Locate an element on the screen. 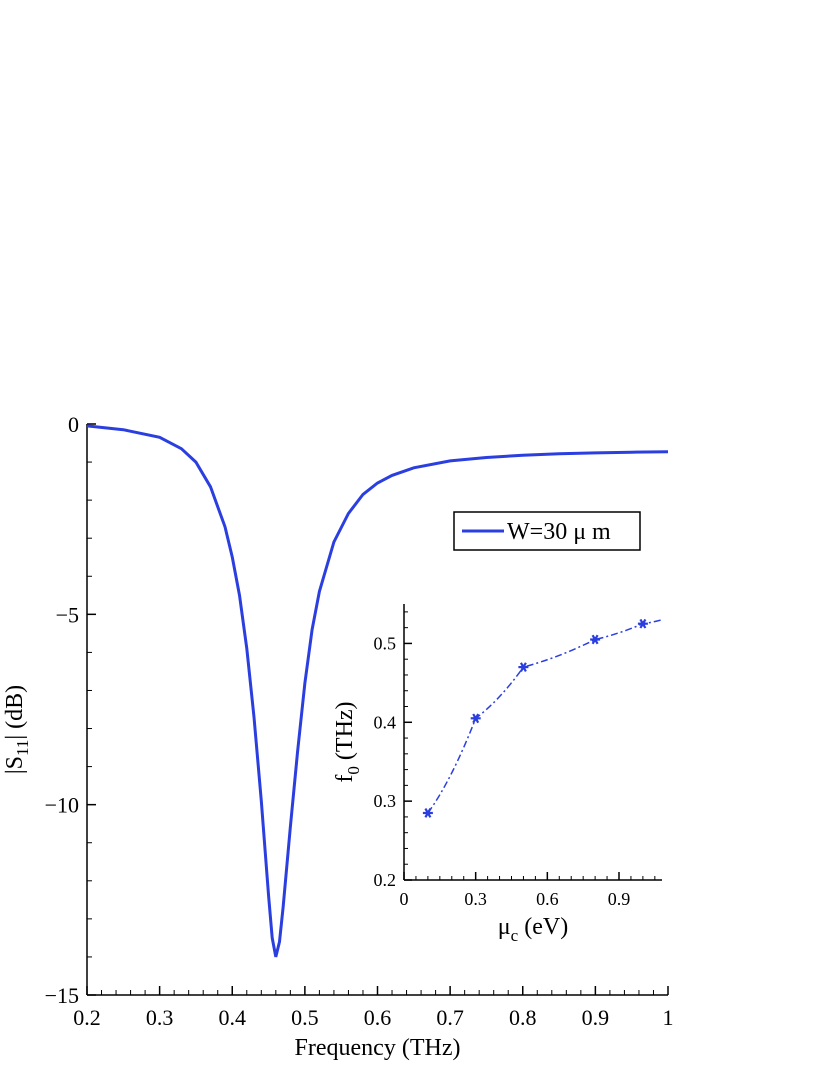 Image resolution: width=830 pixels, height=1075 pixels. y-tick-label: −5 is located at coordinates (67, 614).